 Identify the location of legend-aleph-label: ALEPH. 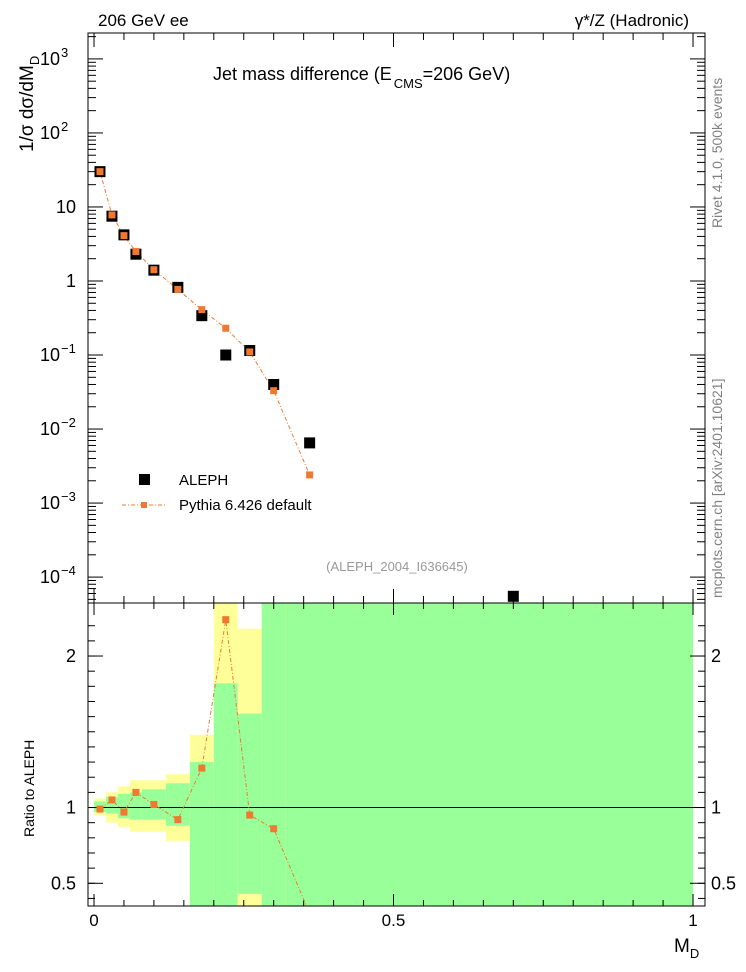
(203, 480).